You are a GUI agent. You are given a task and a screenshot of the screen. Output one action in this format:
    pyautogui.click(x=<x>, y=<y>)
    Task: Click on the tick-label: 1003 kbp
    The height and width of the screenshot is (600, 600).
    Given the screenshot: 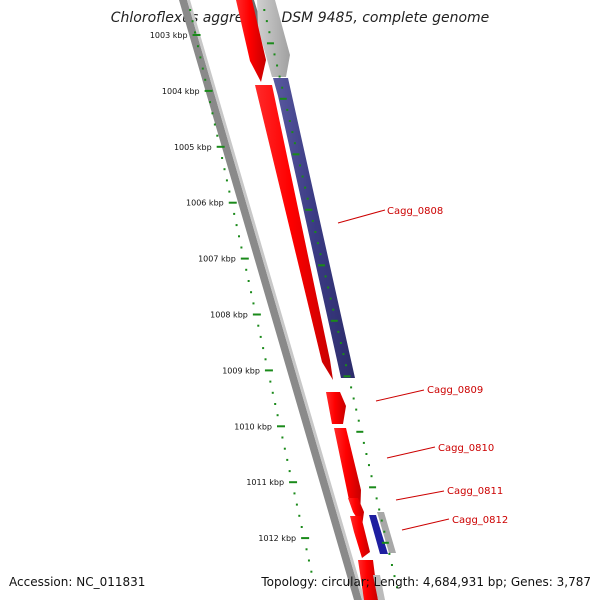 What is the action you would take?
    pyautogui.click(x=169, y=35)
    